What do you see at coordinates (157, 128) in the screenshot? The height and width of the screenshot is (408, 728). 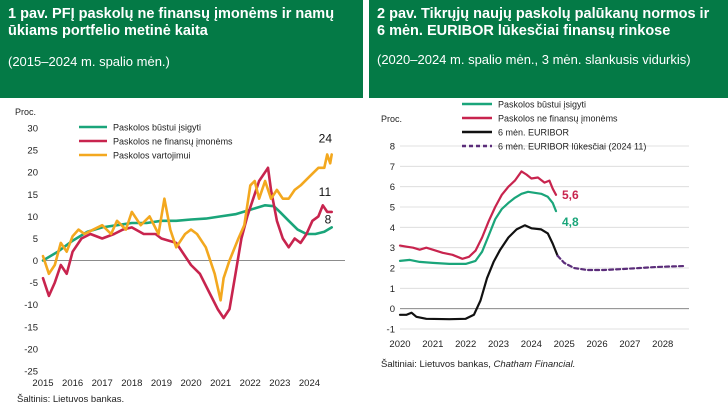 I see `left-legend-label-1: Paskolos būstui įsigyti` at bounding box center [157, 128].